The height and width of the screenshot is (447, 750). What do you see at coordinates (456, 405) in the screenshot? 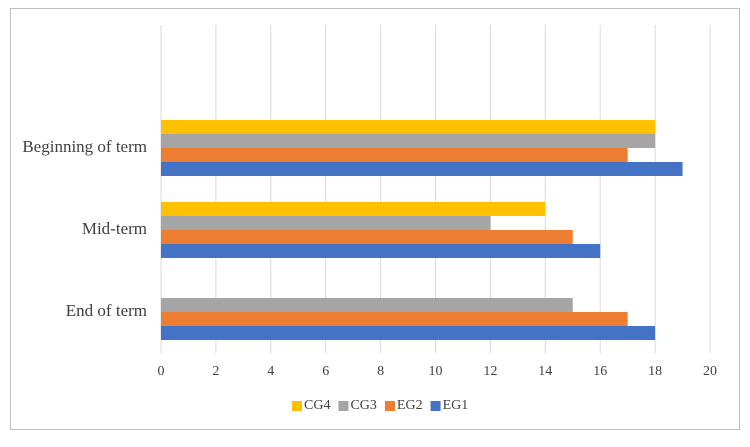
I see `legend-label: EG1` at bounding box center [456, 405].